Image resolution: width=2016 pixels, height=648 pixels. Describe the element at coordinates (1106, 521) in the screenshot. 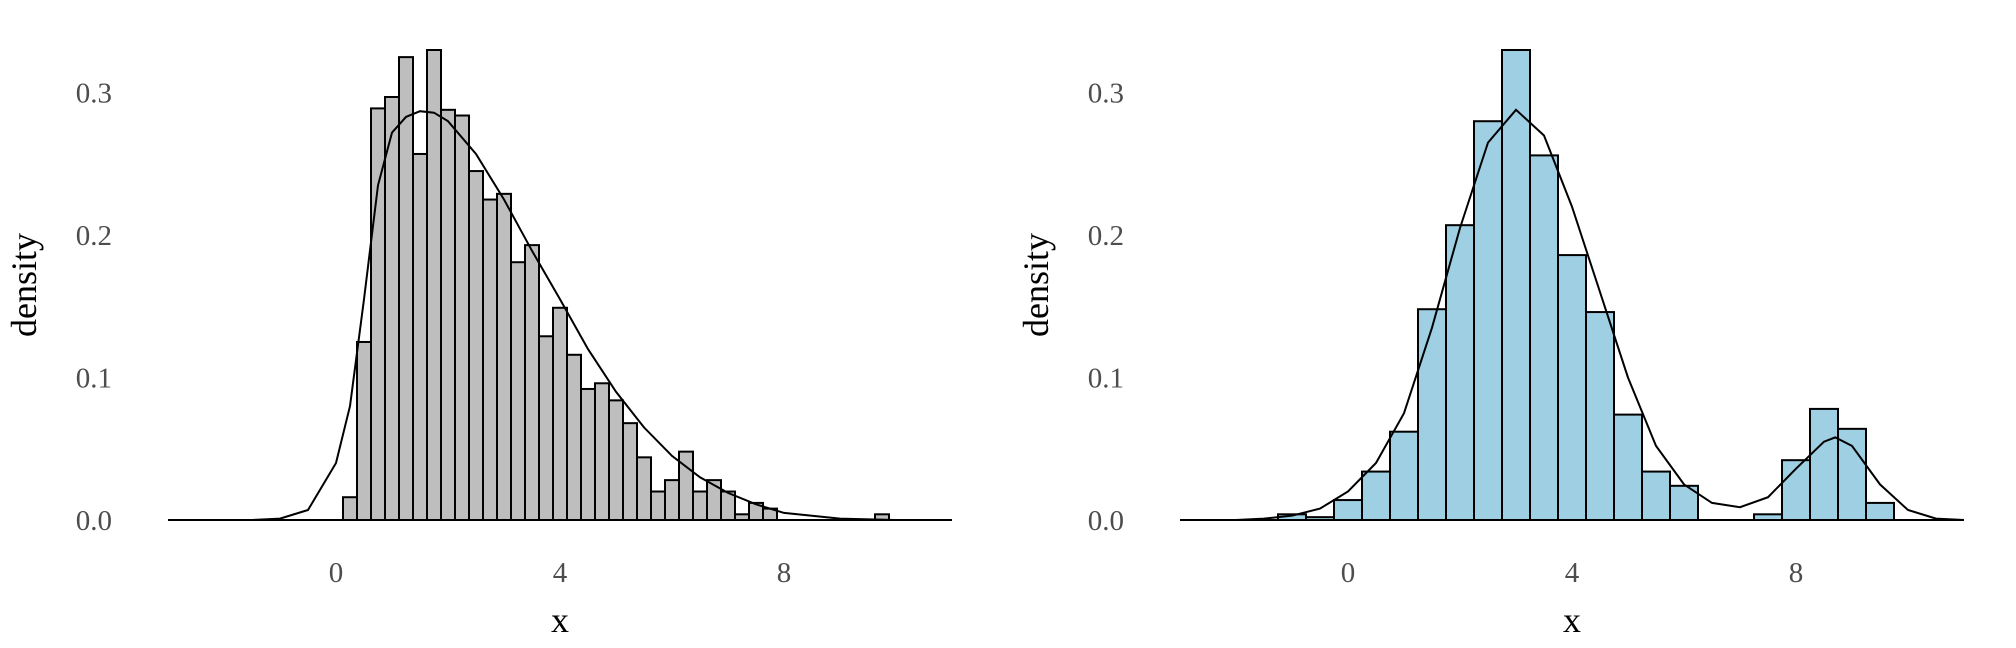

I see `right-y-tick-label: 0.0` at that location.